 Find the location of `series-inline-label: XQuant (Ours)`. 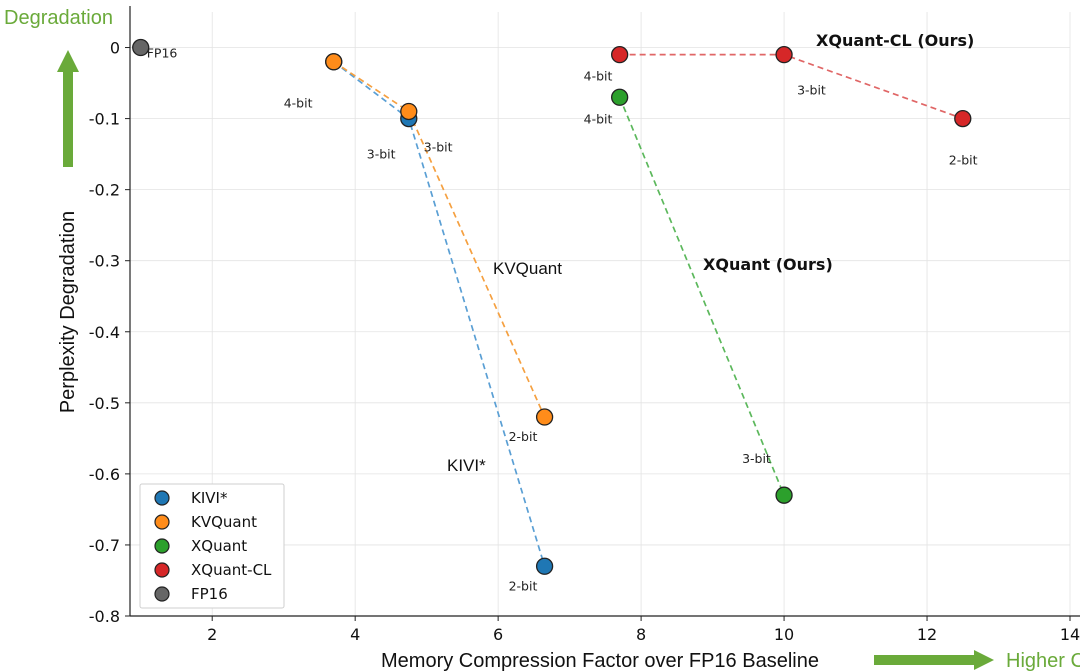

series-inline-label: XQuant (Ours) is located at coordinates (768, 264).